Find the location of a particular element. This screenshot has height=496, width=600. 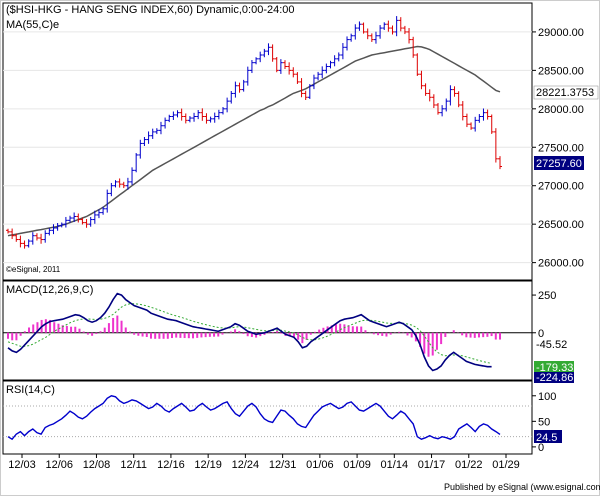

price-ytick-label: 27500.00 is located at coordinates (561, 148).